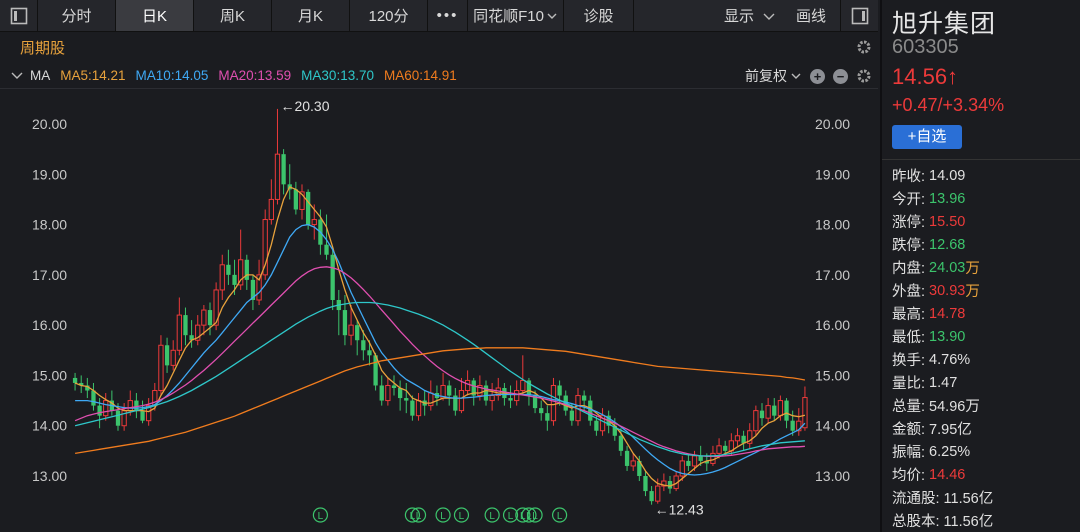 Image resolution: width=1080 pixels, height=532 pixels. Describe the element at coordinates (950, 451) in the screenshot. I see `stat-value: 6.25%` at that location.